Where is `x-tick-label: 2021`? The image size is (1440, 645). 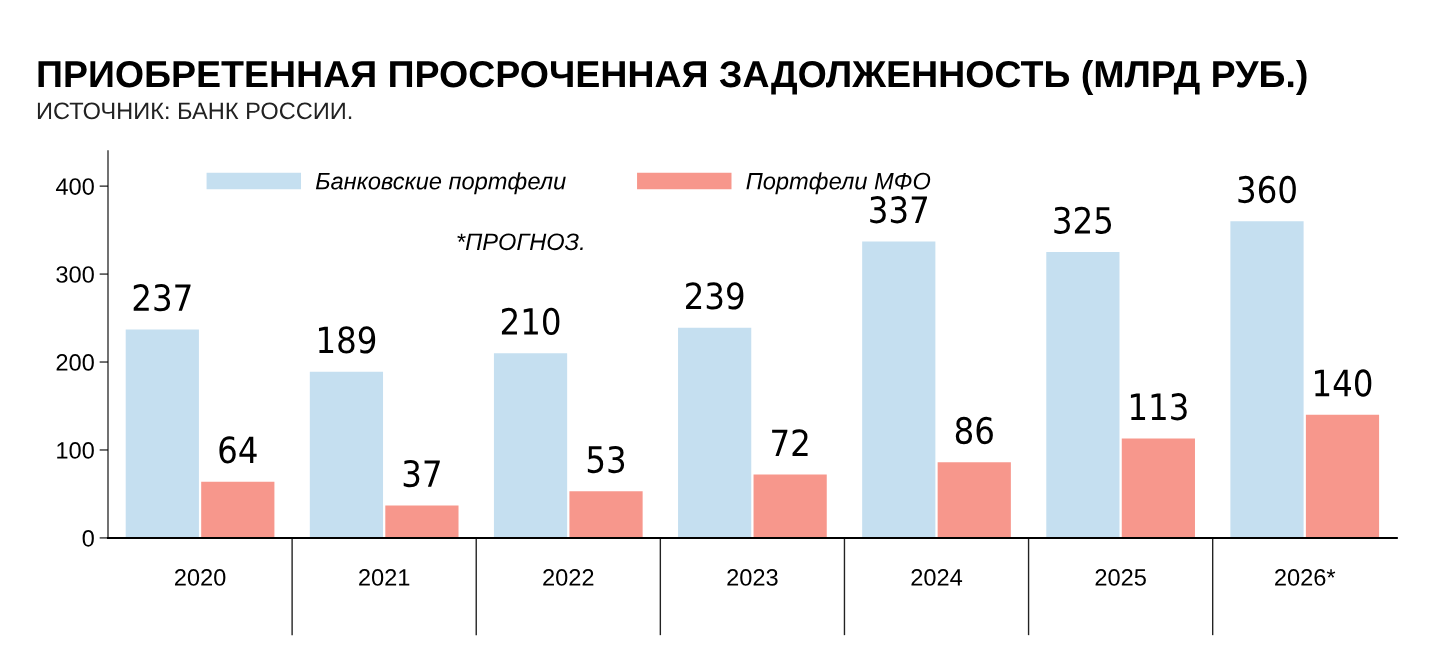
x-tick-label: 2021 is located at coordinates (384, 577).